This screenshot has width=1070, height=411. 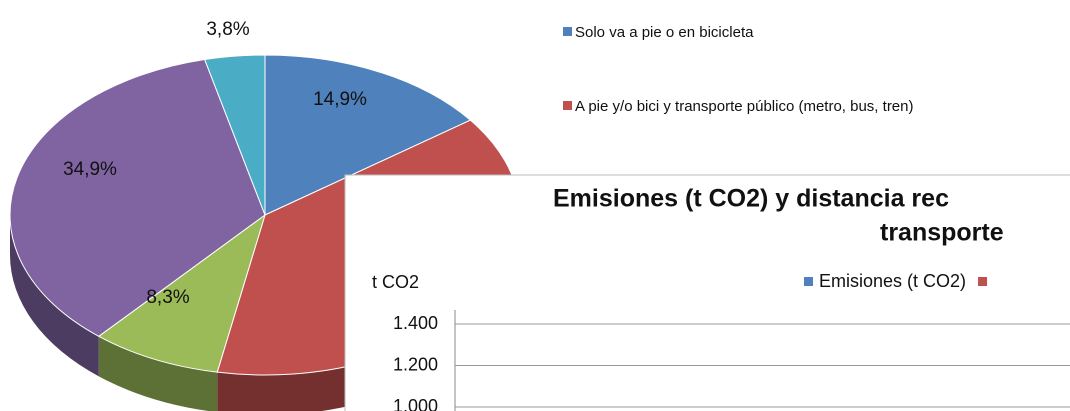 What do you see at coordinates (415, 364) in the screenshot?
I see `y-tick-label: 1.200` at bounding box center [415, 364].